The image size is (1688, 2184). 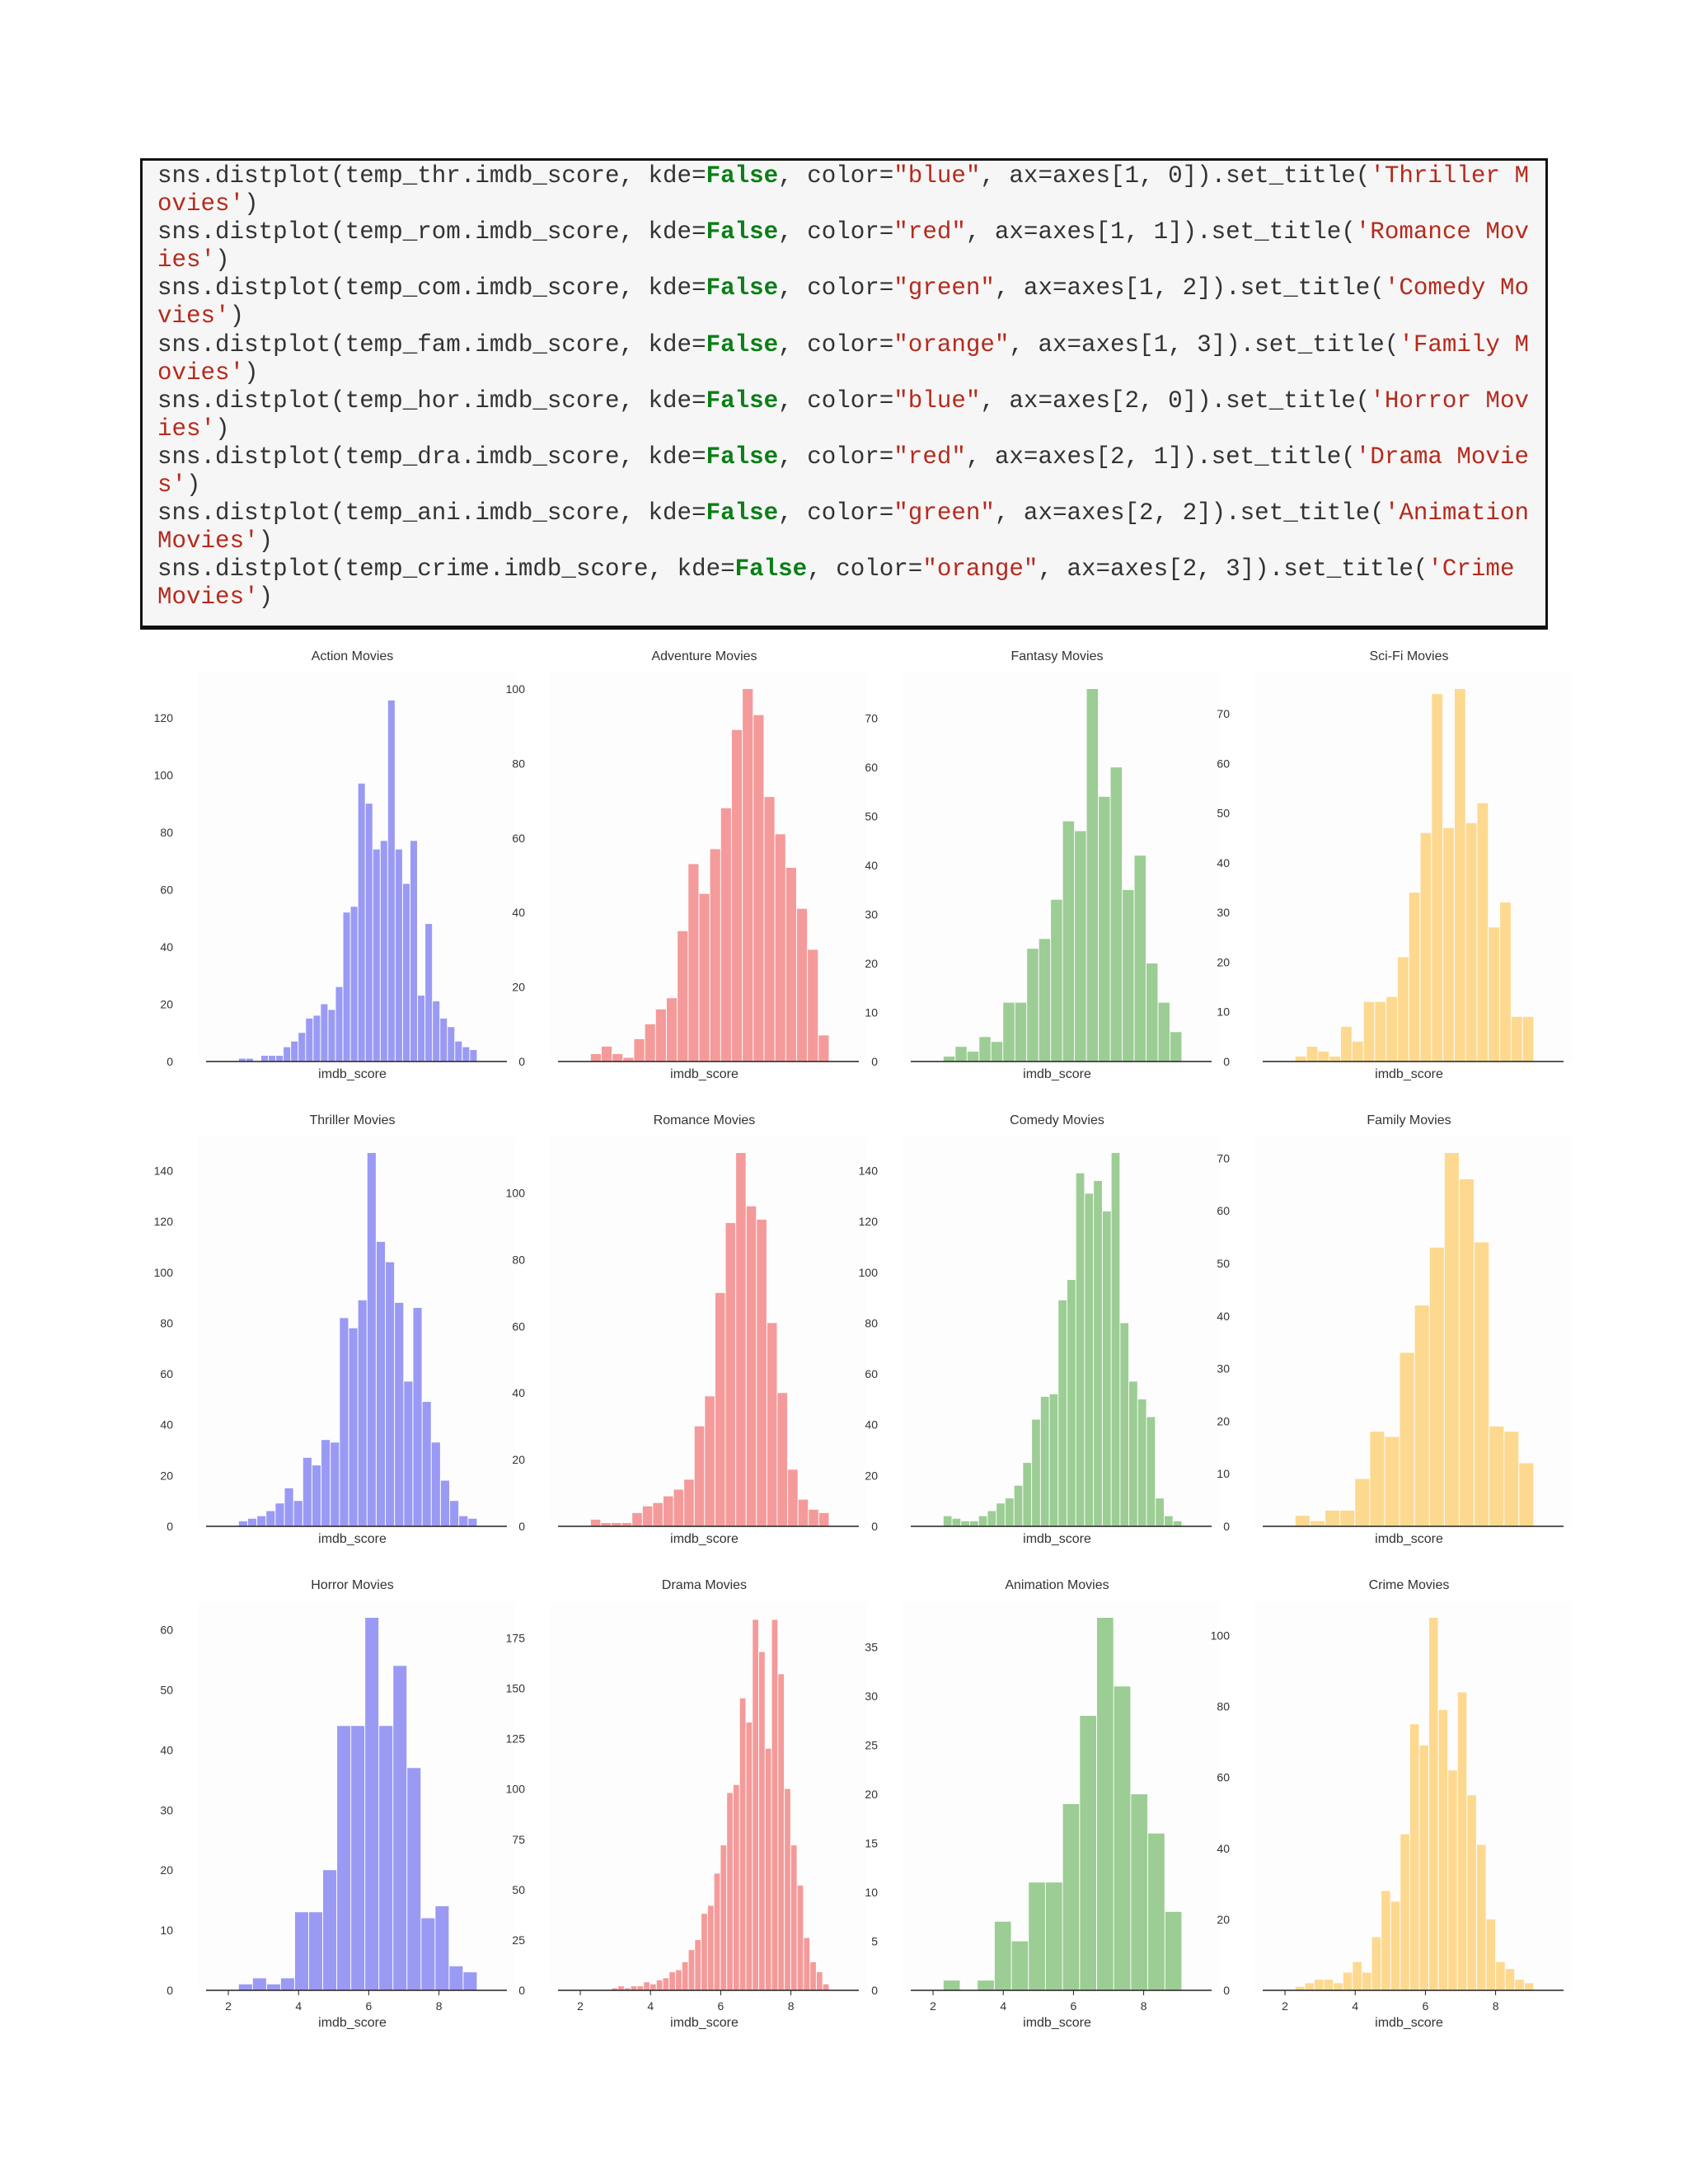 What do you see at coordinates (516, 1637) in the screenshot?
I see `y-tick-label: 175` at bounding box center [516, 1637].